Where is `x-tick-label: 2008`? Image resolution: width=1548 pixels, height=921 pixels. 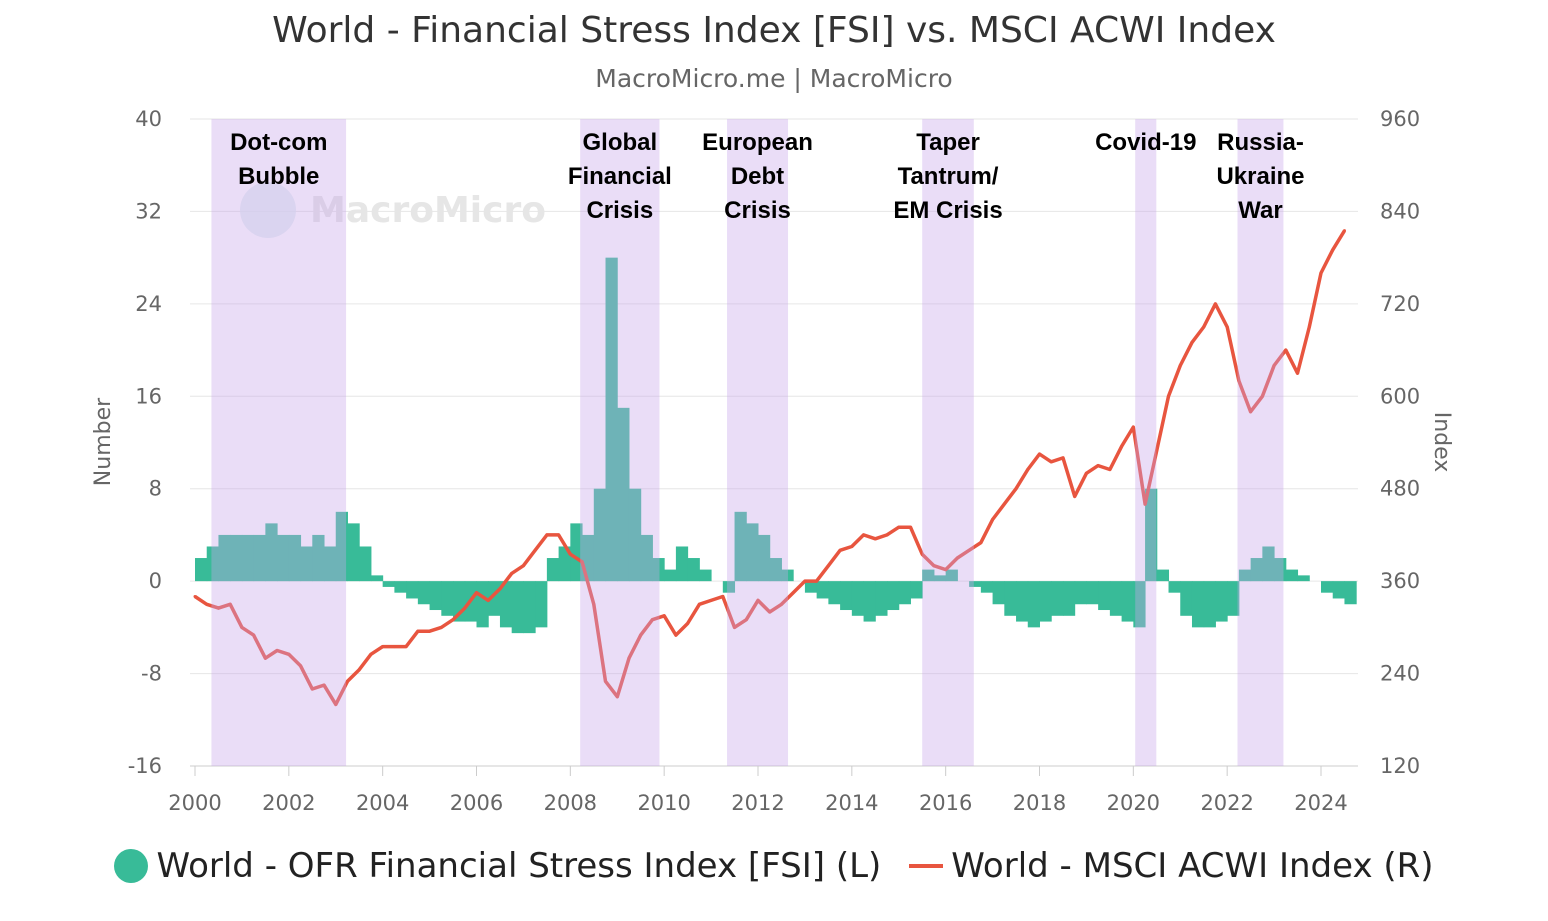
x-tick-label: 2008 is located at coordinates (570, 803).